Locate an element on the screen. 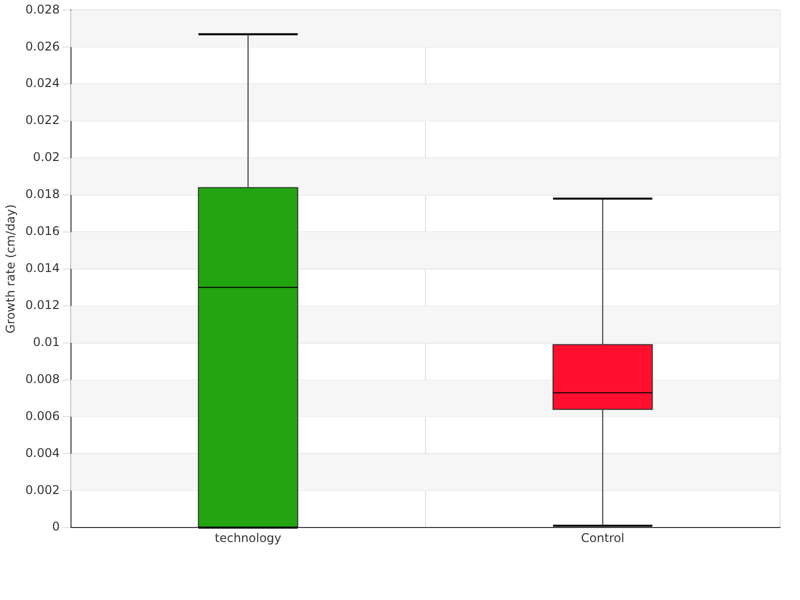 The height and width of the screenshot is (600, 800). y-tick-label: 0.012 is located at coordinates (42, 305).